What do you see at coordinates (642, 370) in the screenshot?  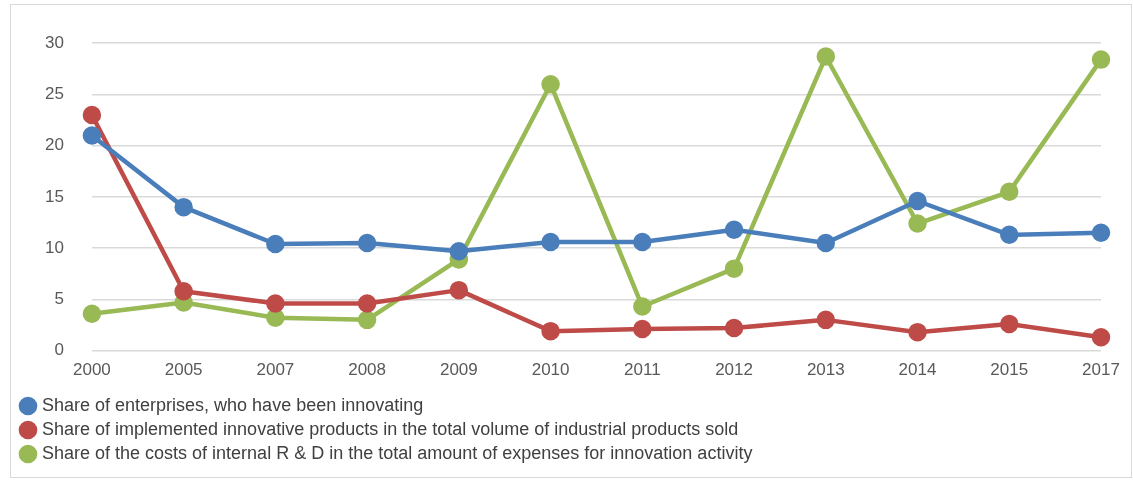 I see `x-tick-label: 2011` at bounding box center [642, 370].